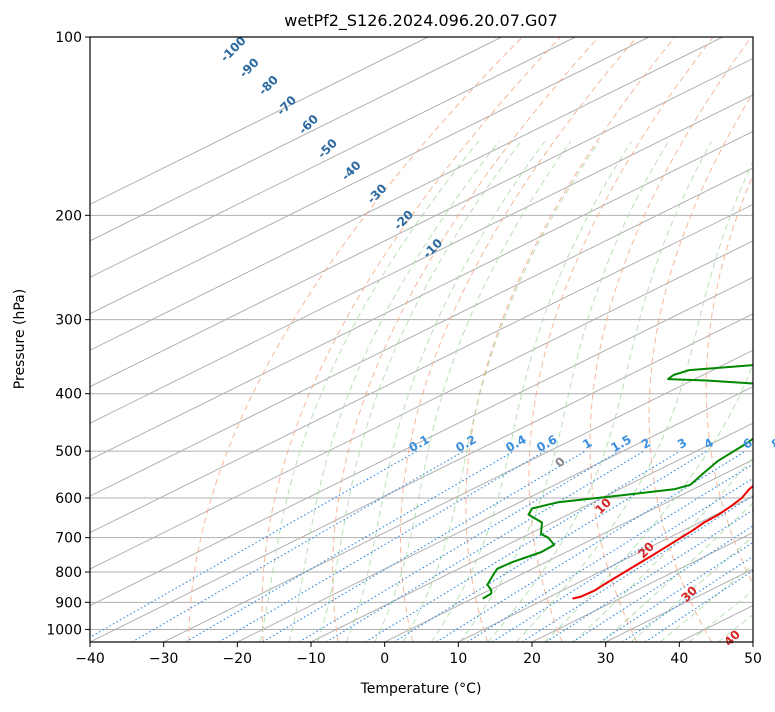 The height and width of the screenshot is (712, 775). I want to click on y-tick-label: 300, so click(68, 321).